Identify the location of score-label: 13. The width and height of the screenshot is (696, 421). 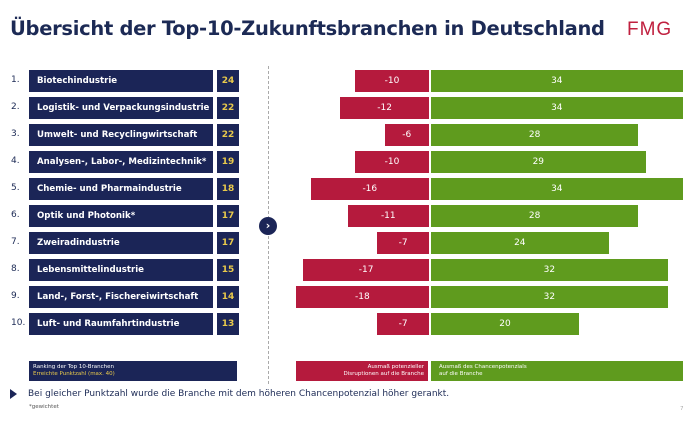
(228, 324).